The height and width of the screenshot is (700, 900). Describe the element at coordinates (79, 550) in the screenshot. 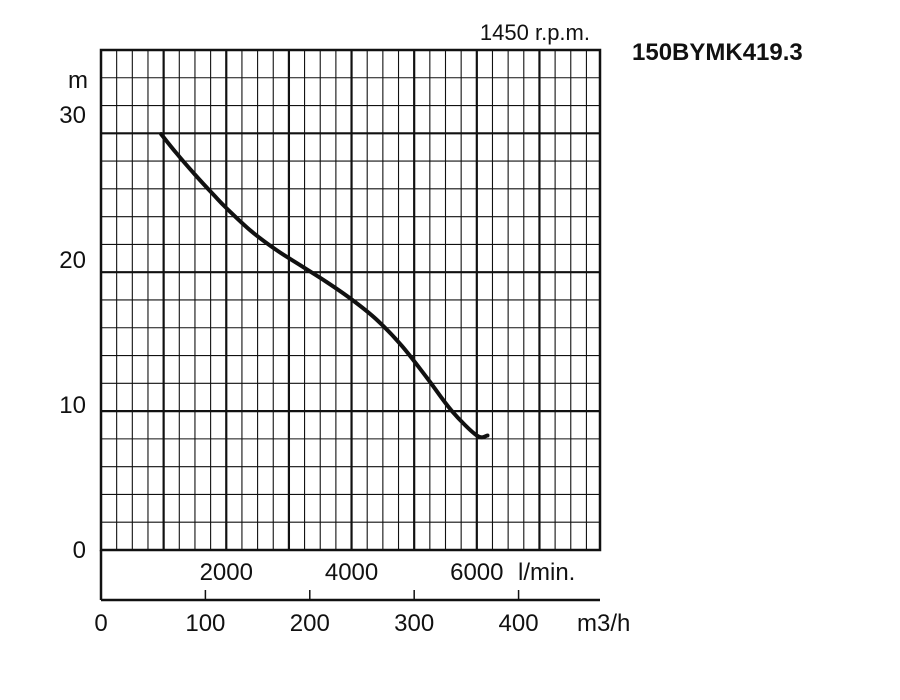

I see `y-tick-label: 0` at that location.